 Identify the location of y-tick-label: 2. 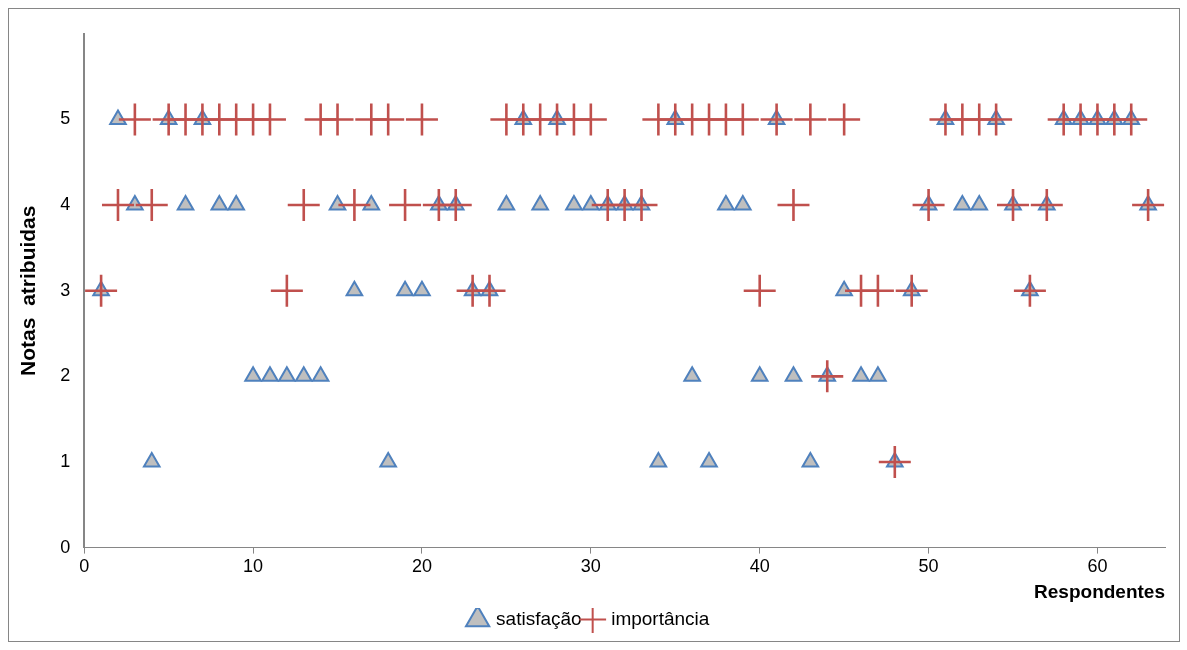
(65, 375).